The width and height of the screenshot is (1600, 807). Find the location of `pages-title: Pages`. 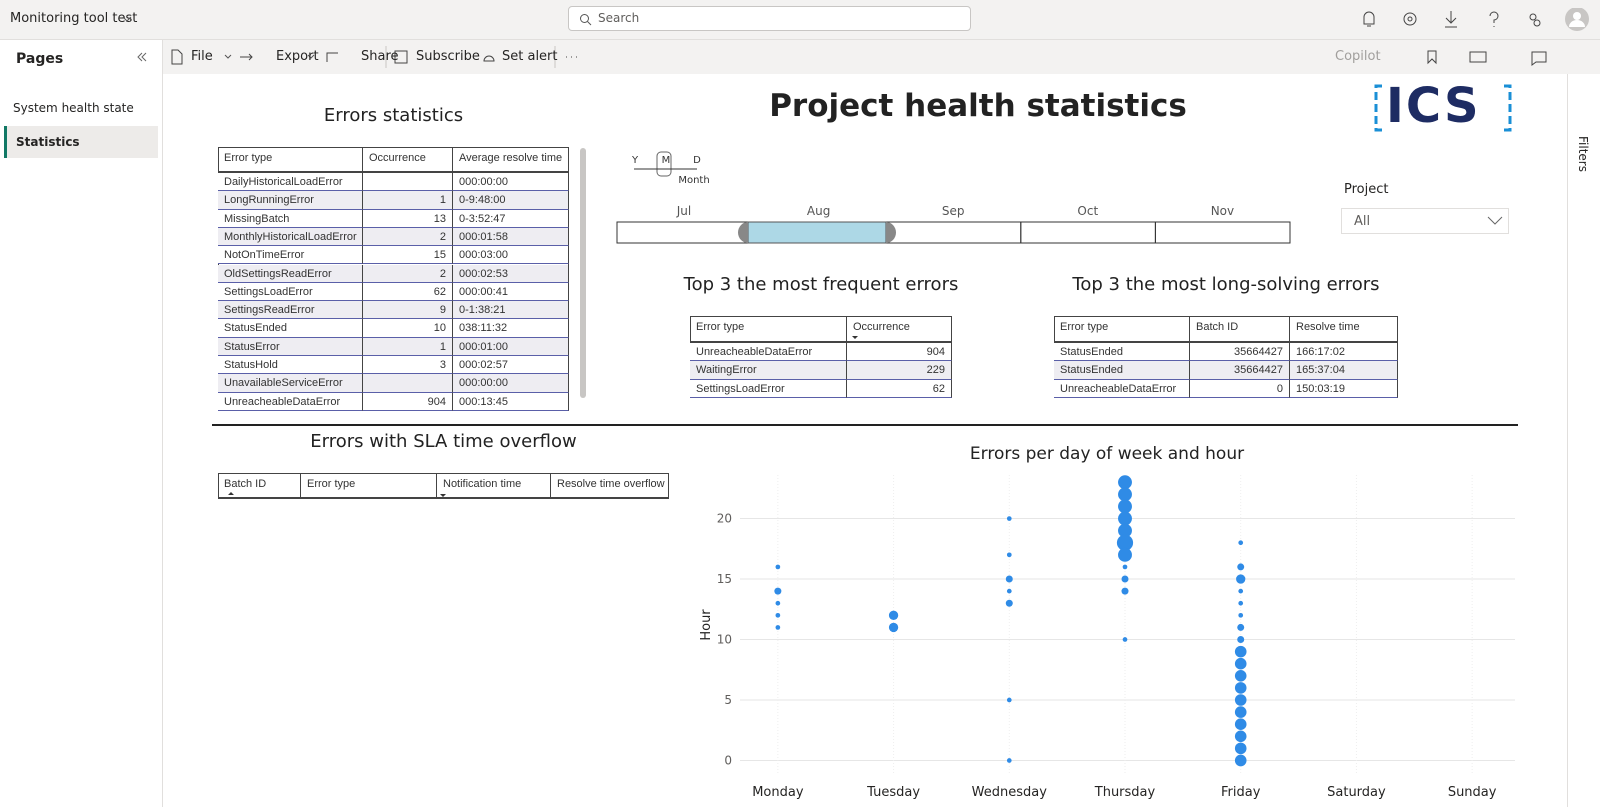

pages-title: Pages is located at coordinates (40, 59).